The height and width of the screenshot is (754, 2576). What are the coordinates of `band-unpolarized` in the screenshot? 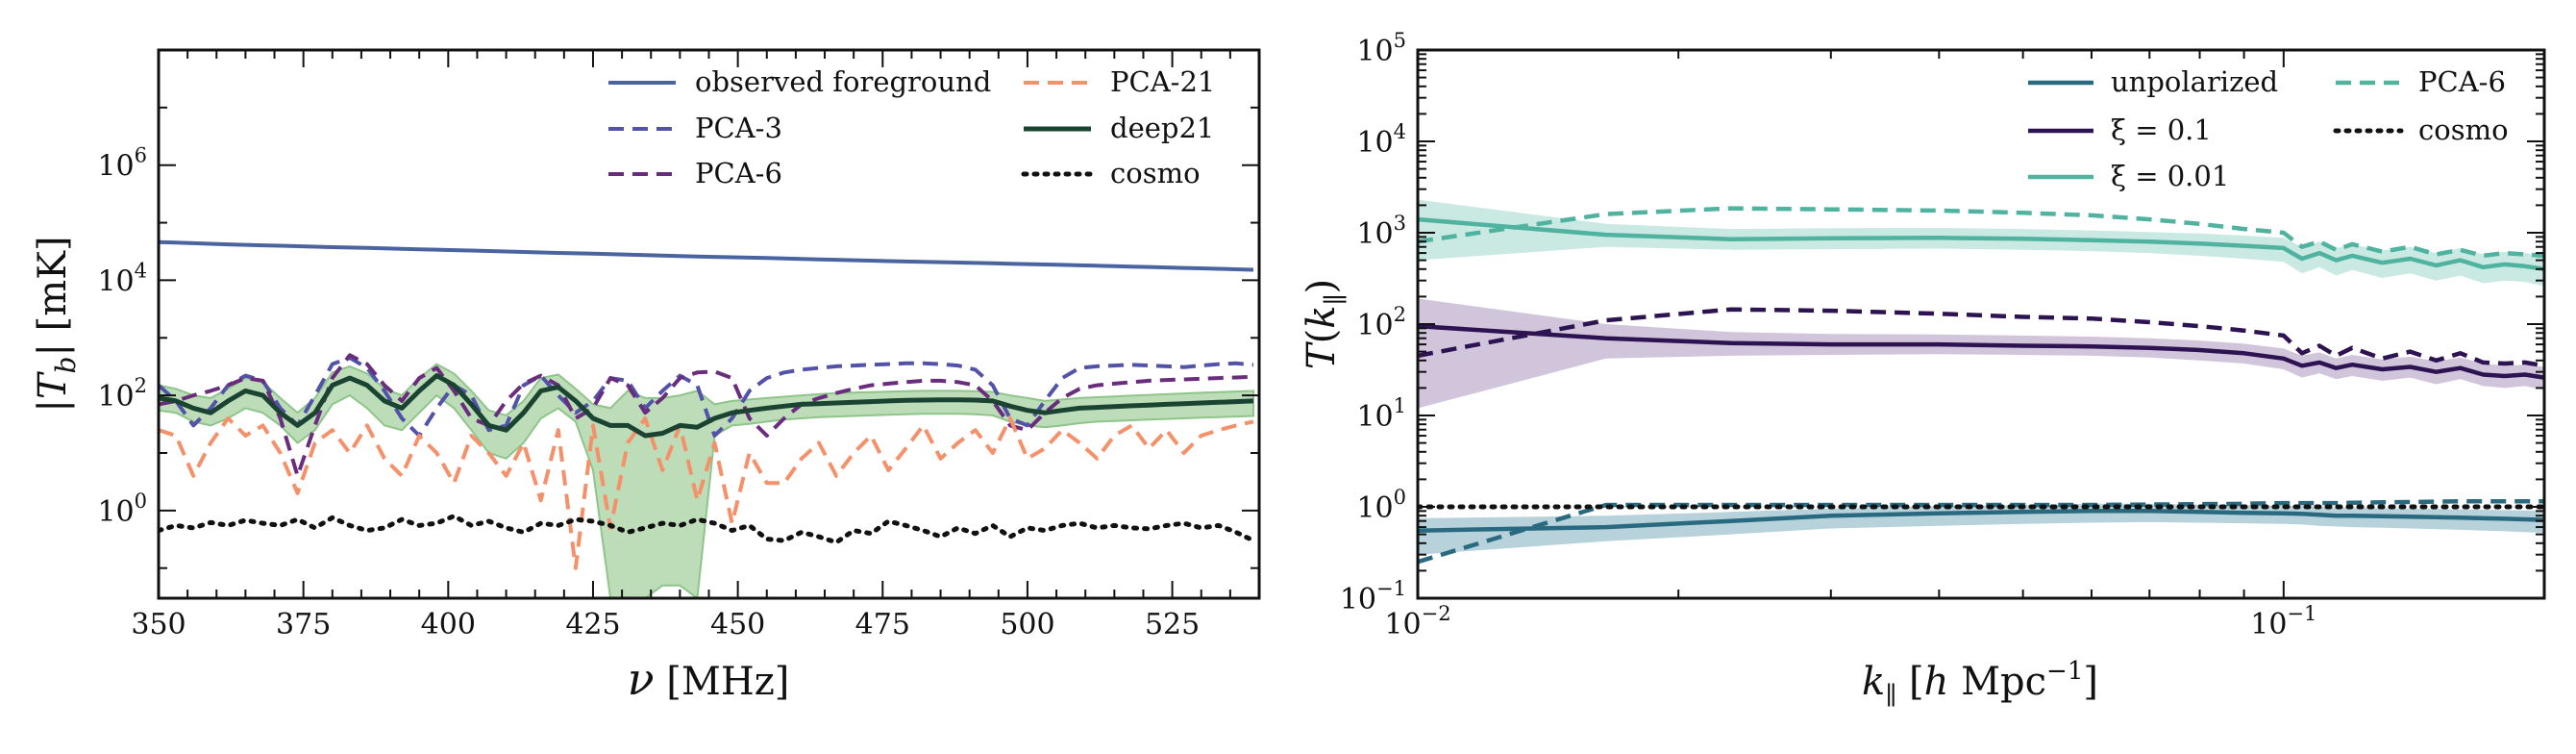 It's located at (1981, 529).